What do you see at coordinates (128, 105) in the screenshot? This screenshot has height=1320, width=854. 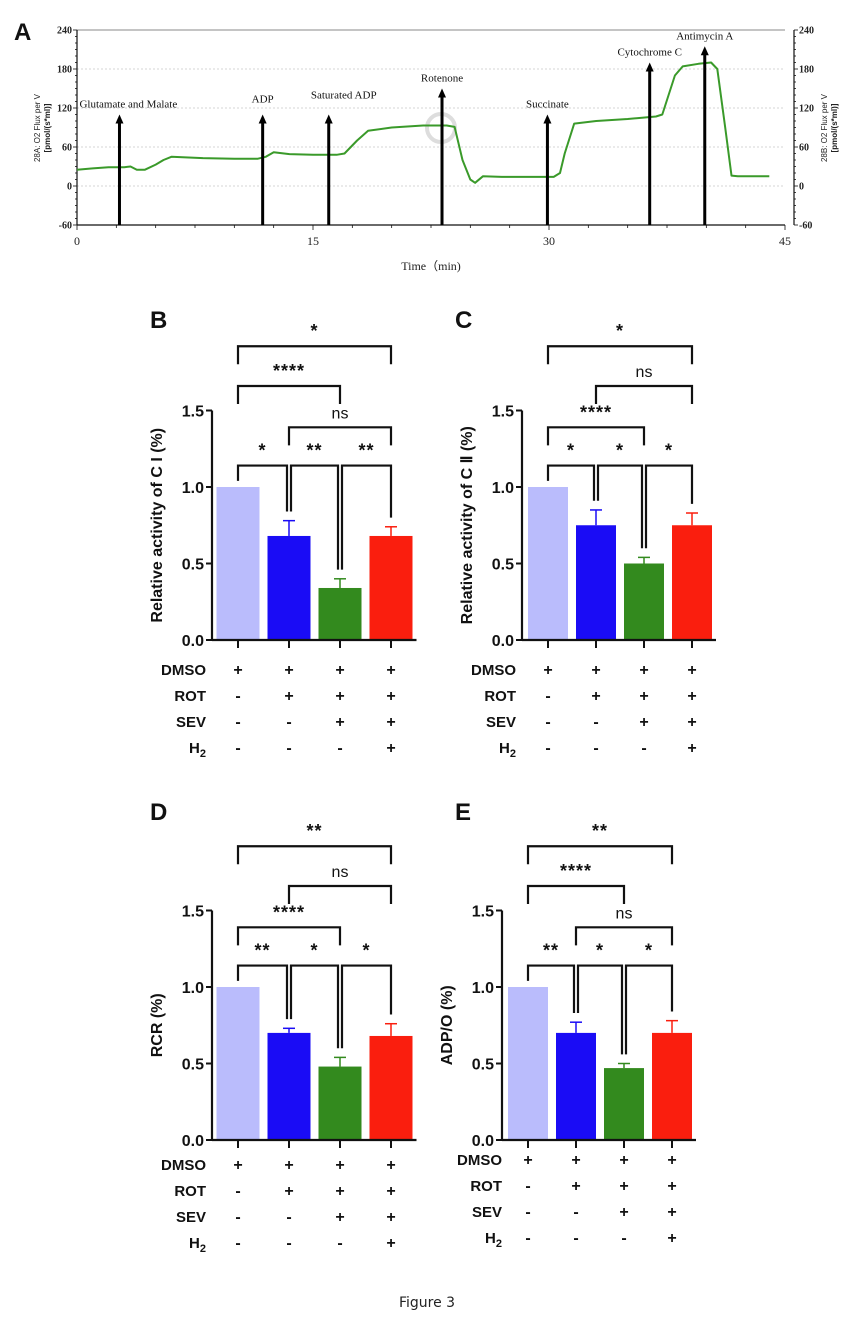 I see `injection-label: Glutamate and Malate` at bounding box center [128, 105].